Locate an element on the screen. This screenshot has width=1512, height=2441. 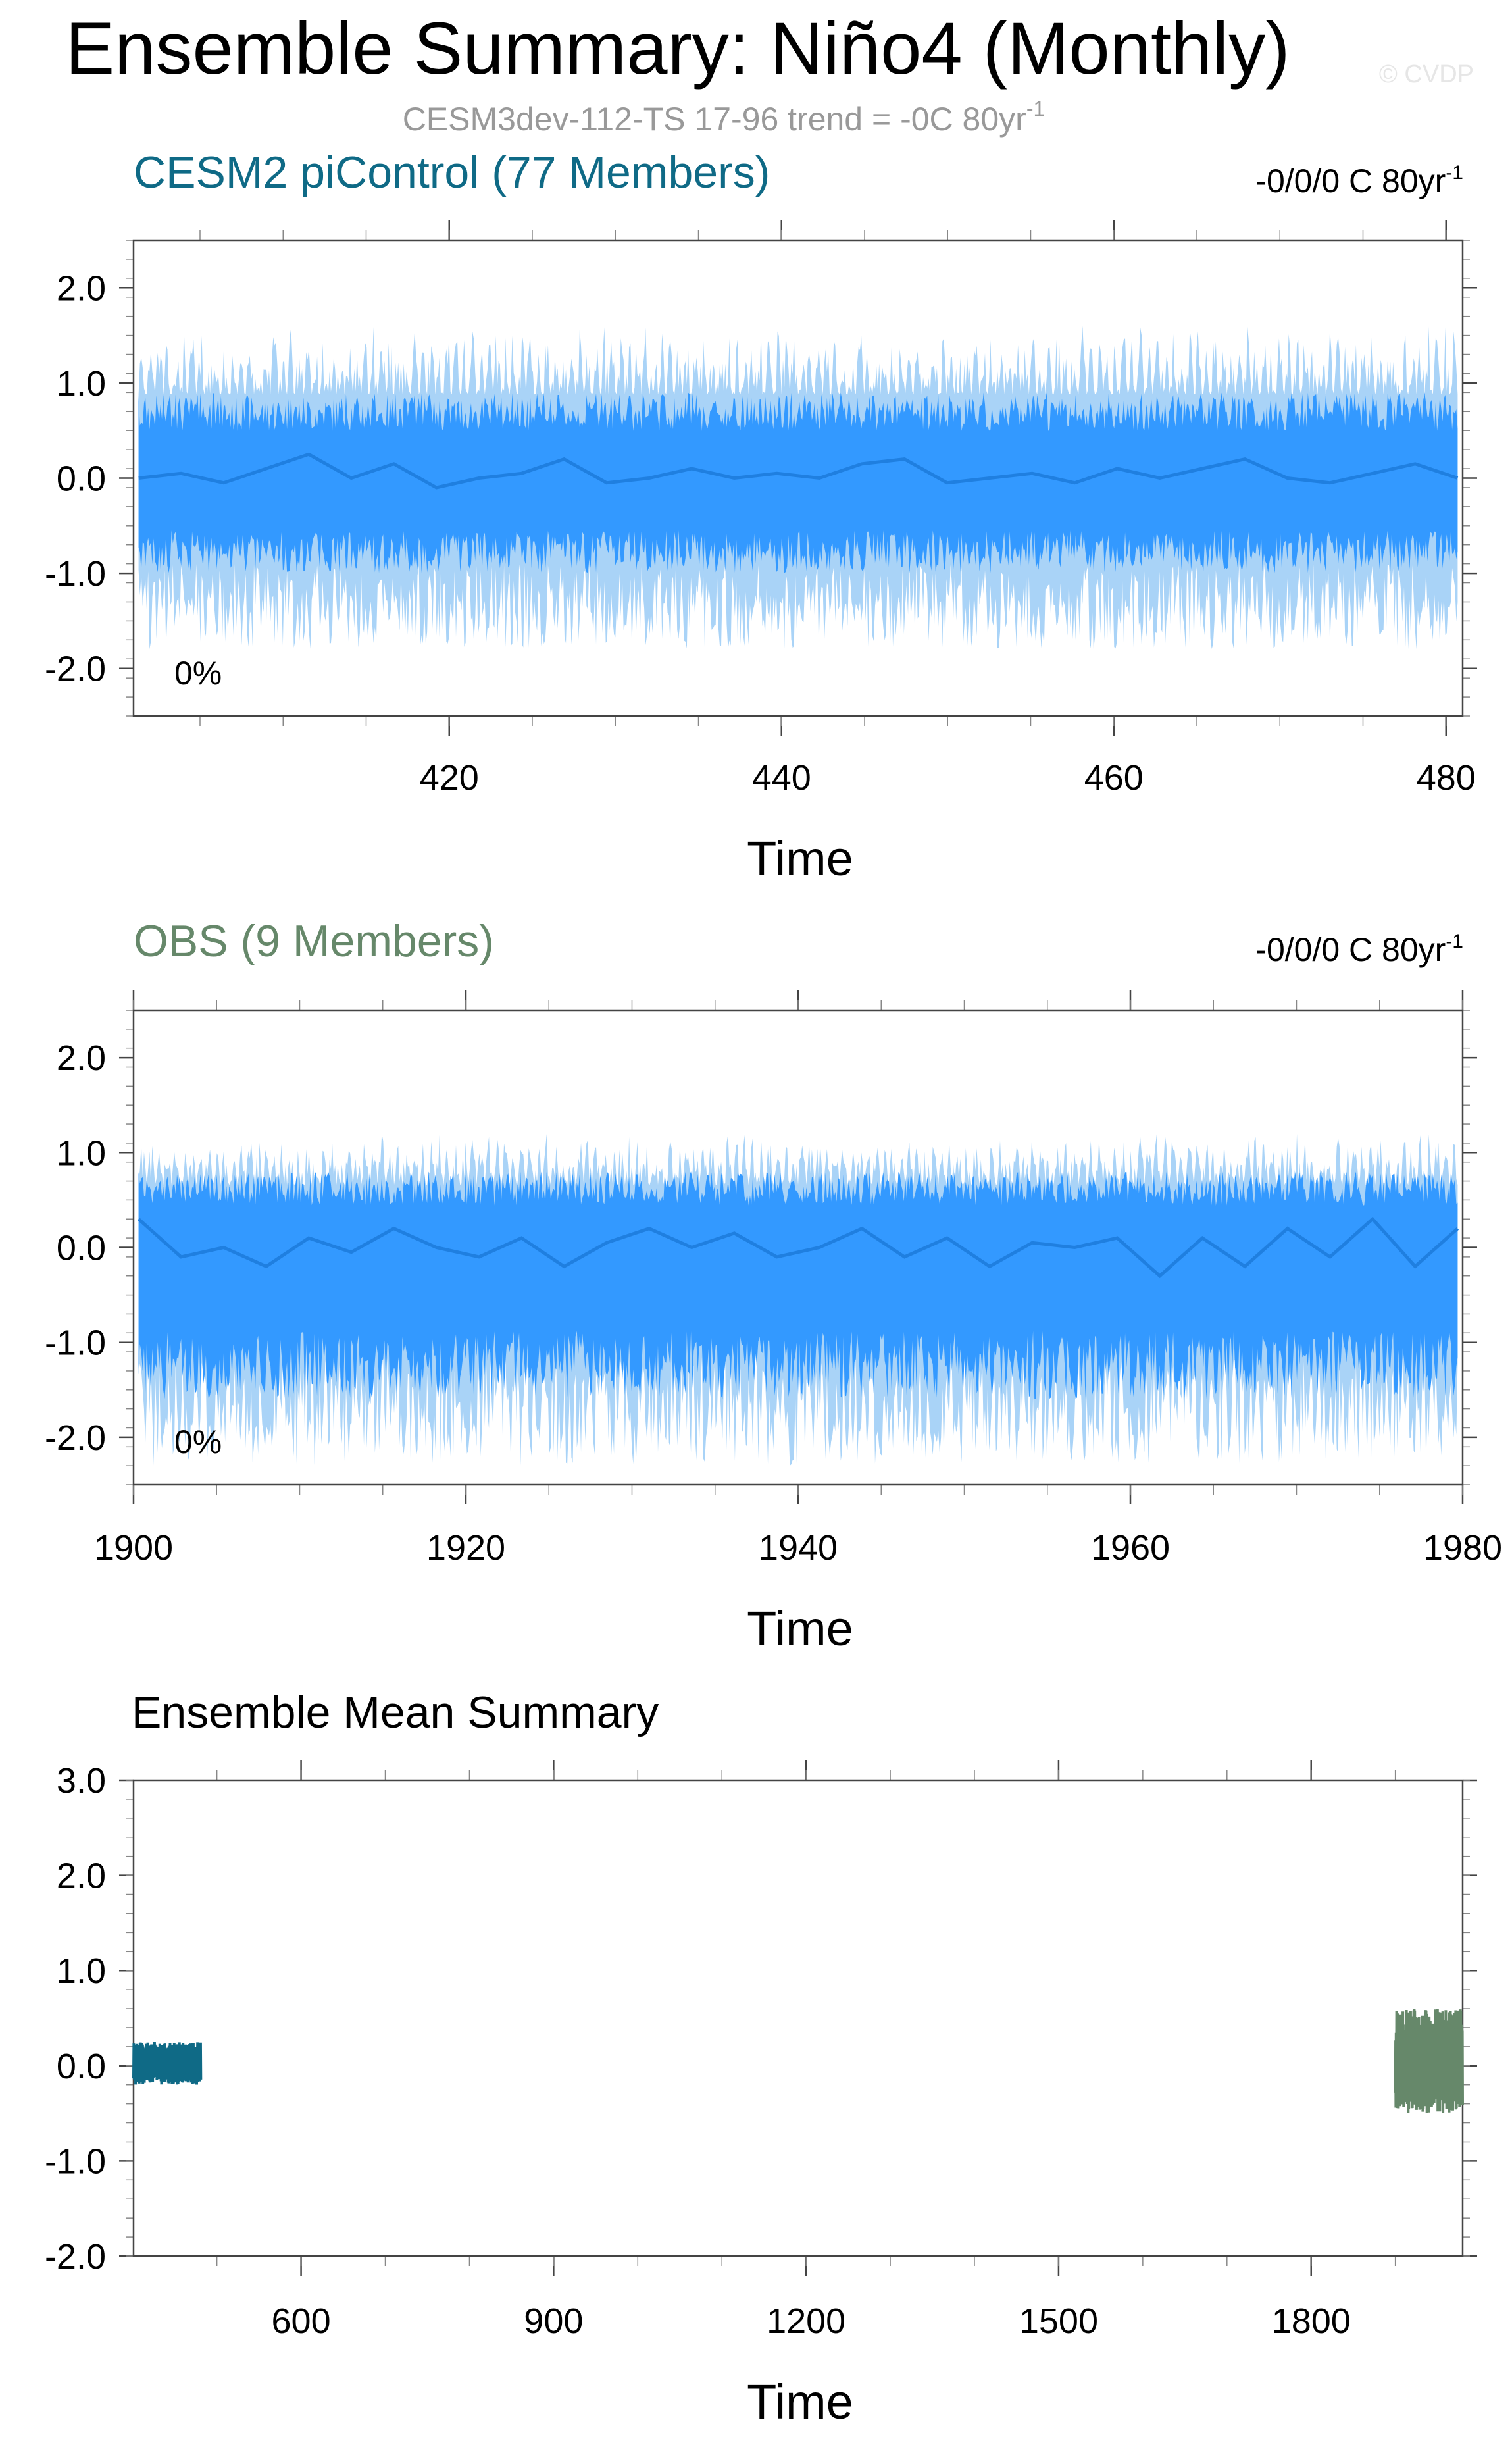
subtitle: CESM3dev-112-TS 17-96 trend = -0C 80yr-1 is located at coordinates (724, 118).